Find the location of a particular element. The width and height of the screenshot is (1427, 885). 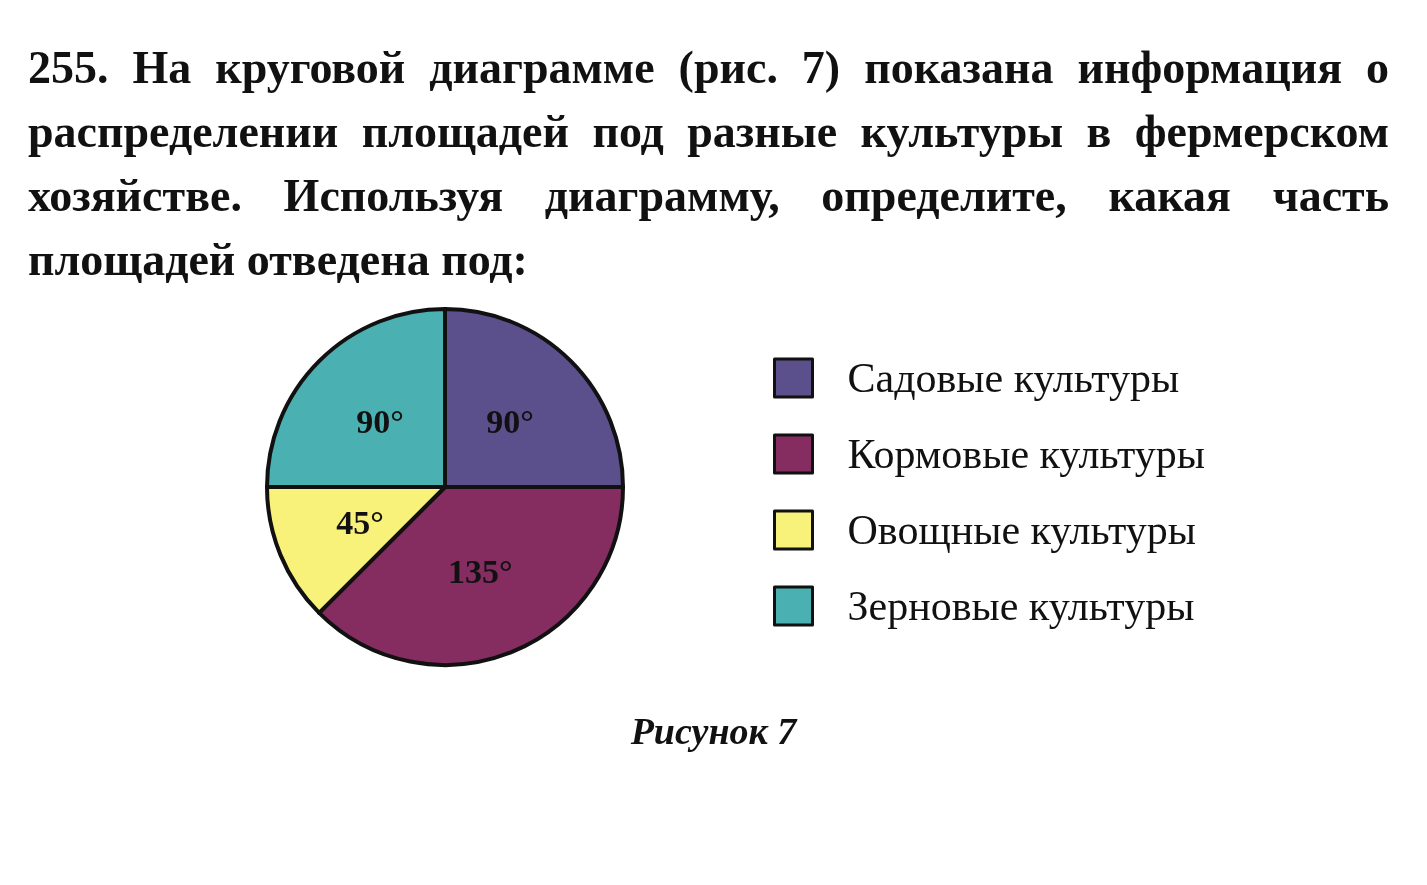

text: Рисунок 7 is located at coordinates (714, 731).